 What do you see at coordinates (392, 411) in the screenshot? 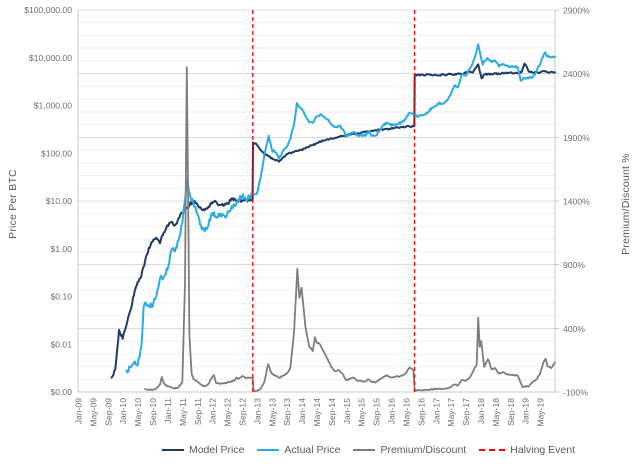
I see `x-tick-label: Jan-16` at bounding box center [392, 411].